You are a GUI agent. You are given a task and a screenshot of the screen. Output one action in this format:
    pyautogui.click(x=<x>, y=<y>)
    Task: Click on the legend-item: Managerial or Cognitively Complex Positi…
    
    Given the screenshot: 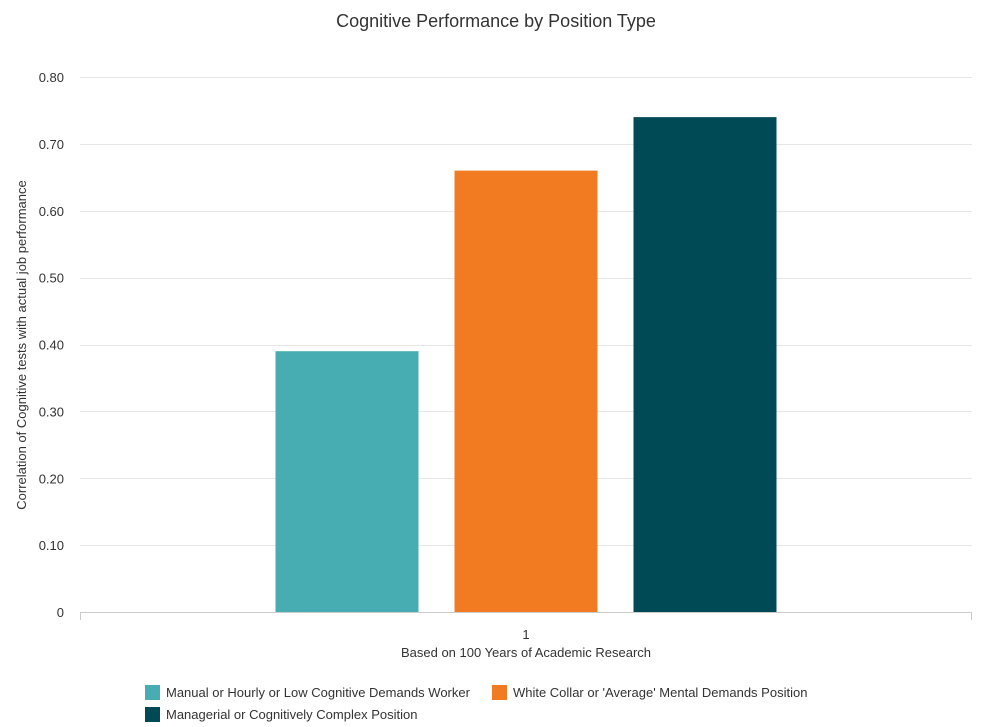 What is the action you would take?
    pyautogui.click(x=281, y=714)
    